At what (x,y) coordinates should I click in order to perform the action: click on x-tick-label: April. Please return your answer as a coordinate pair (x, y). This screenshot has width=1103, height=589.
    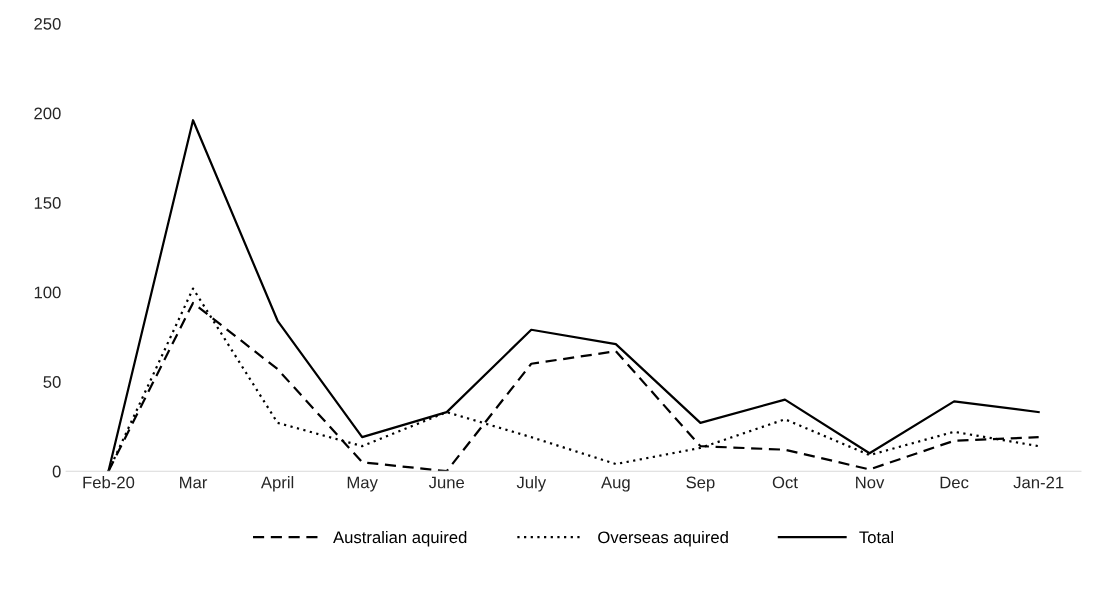
    Looking at the image, I should click on (277, 484).